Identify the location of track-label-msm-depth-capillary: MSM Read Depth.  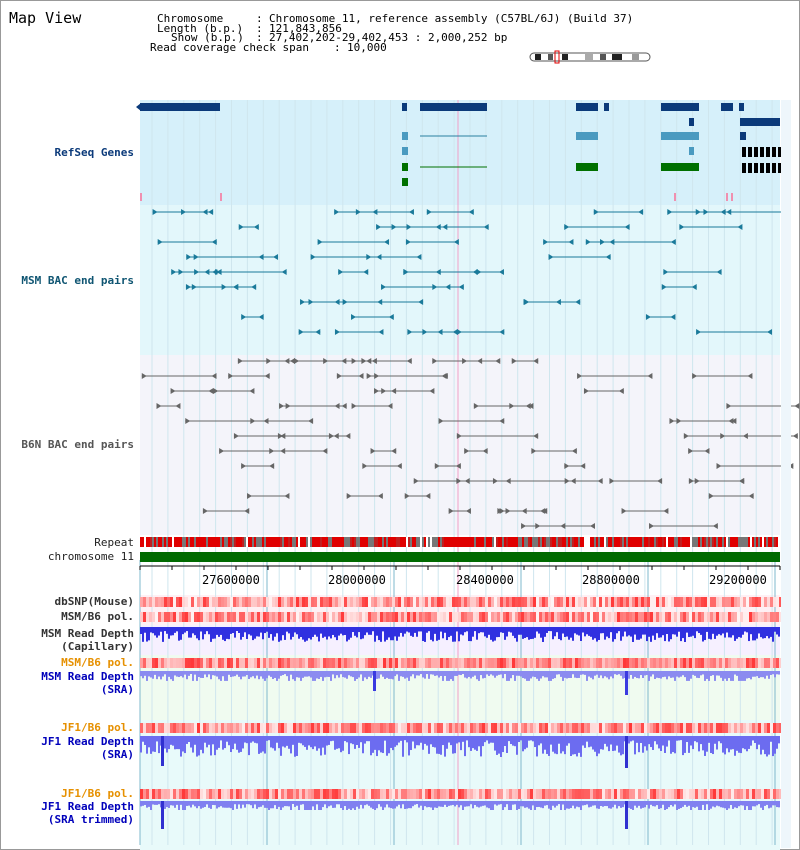
(87, 633).